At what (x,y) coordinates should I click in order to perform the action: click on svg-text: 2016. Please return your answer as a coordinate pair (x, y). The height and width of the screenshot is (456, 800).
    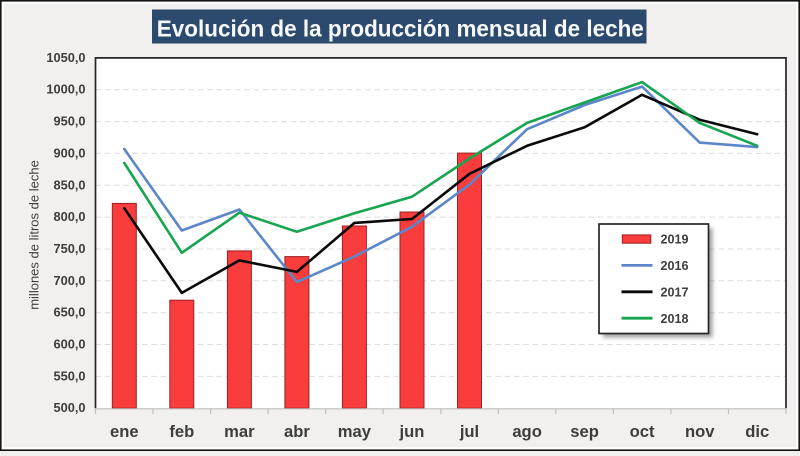
    Looking at the image, I should click on (675, 266).